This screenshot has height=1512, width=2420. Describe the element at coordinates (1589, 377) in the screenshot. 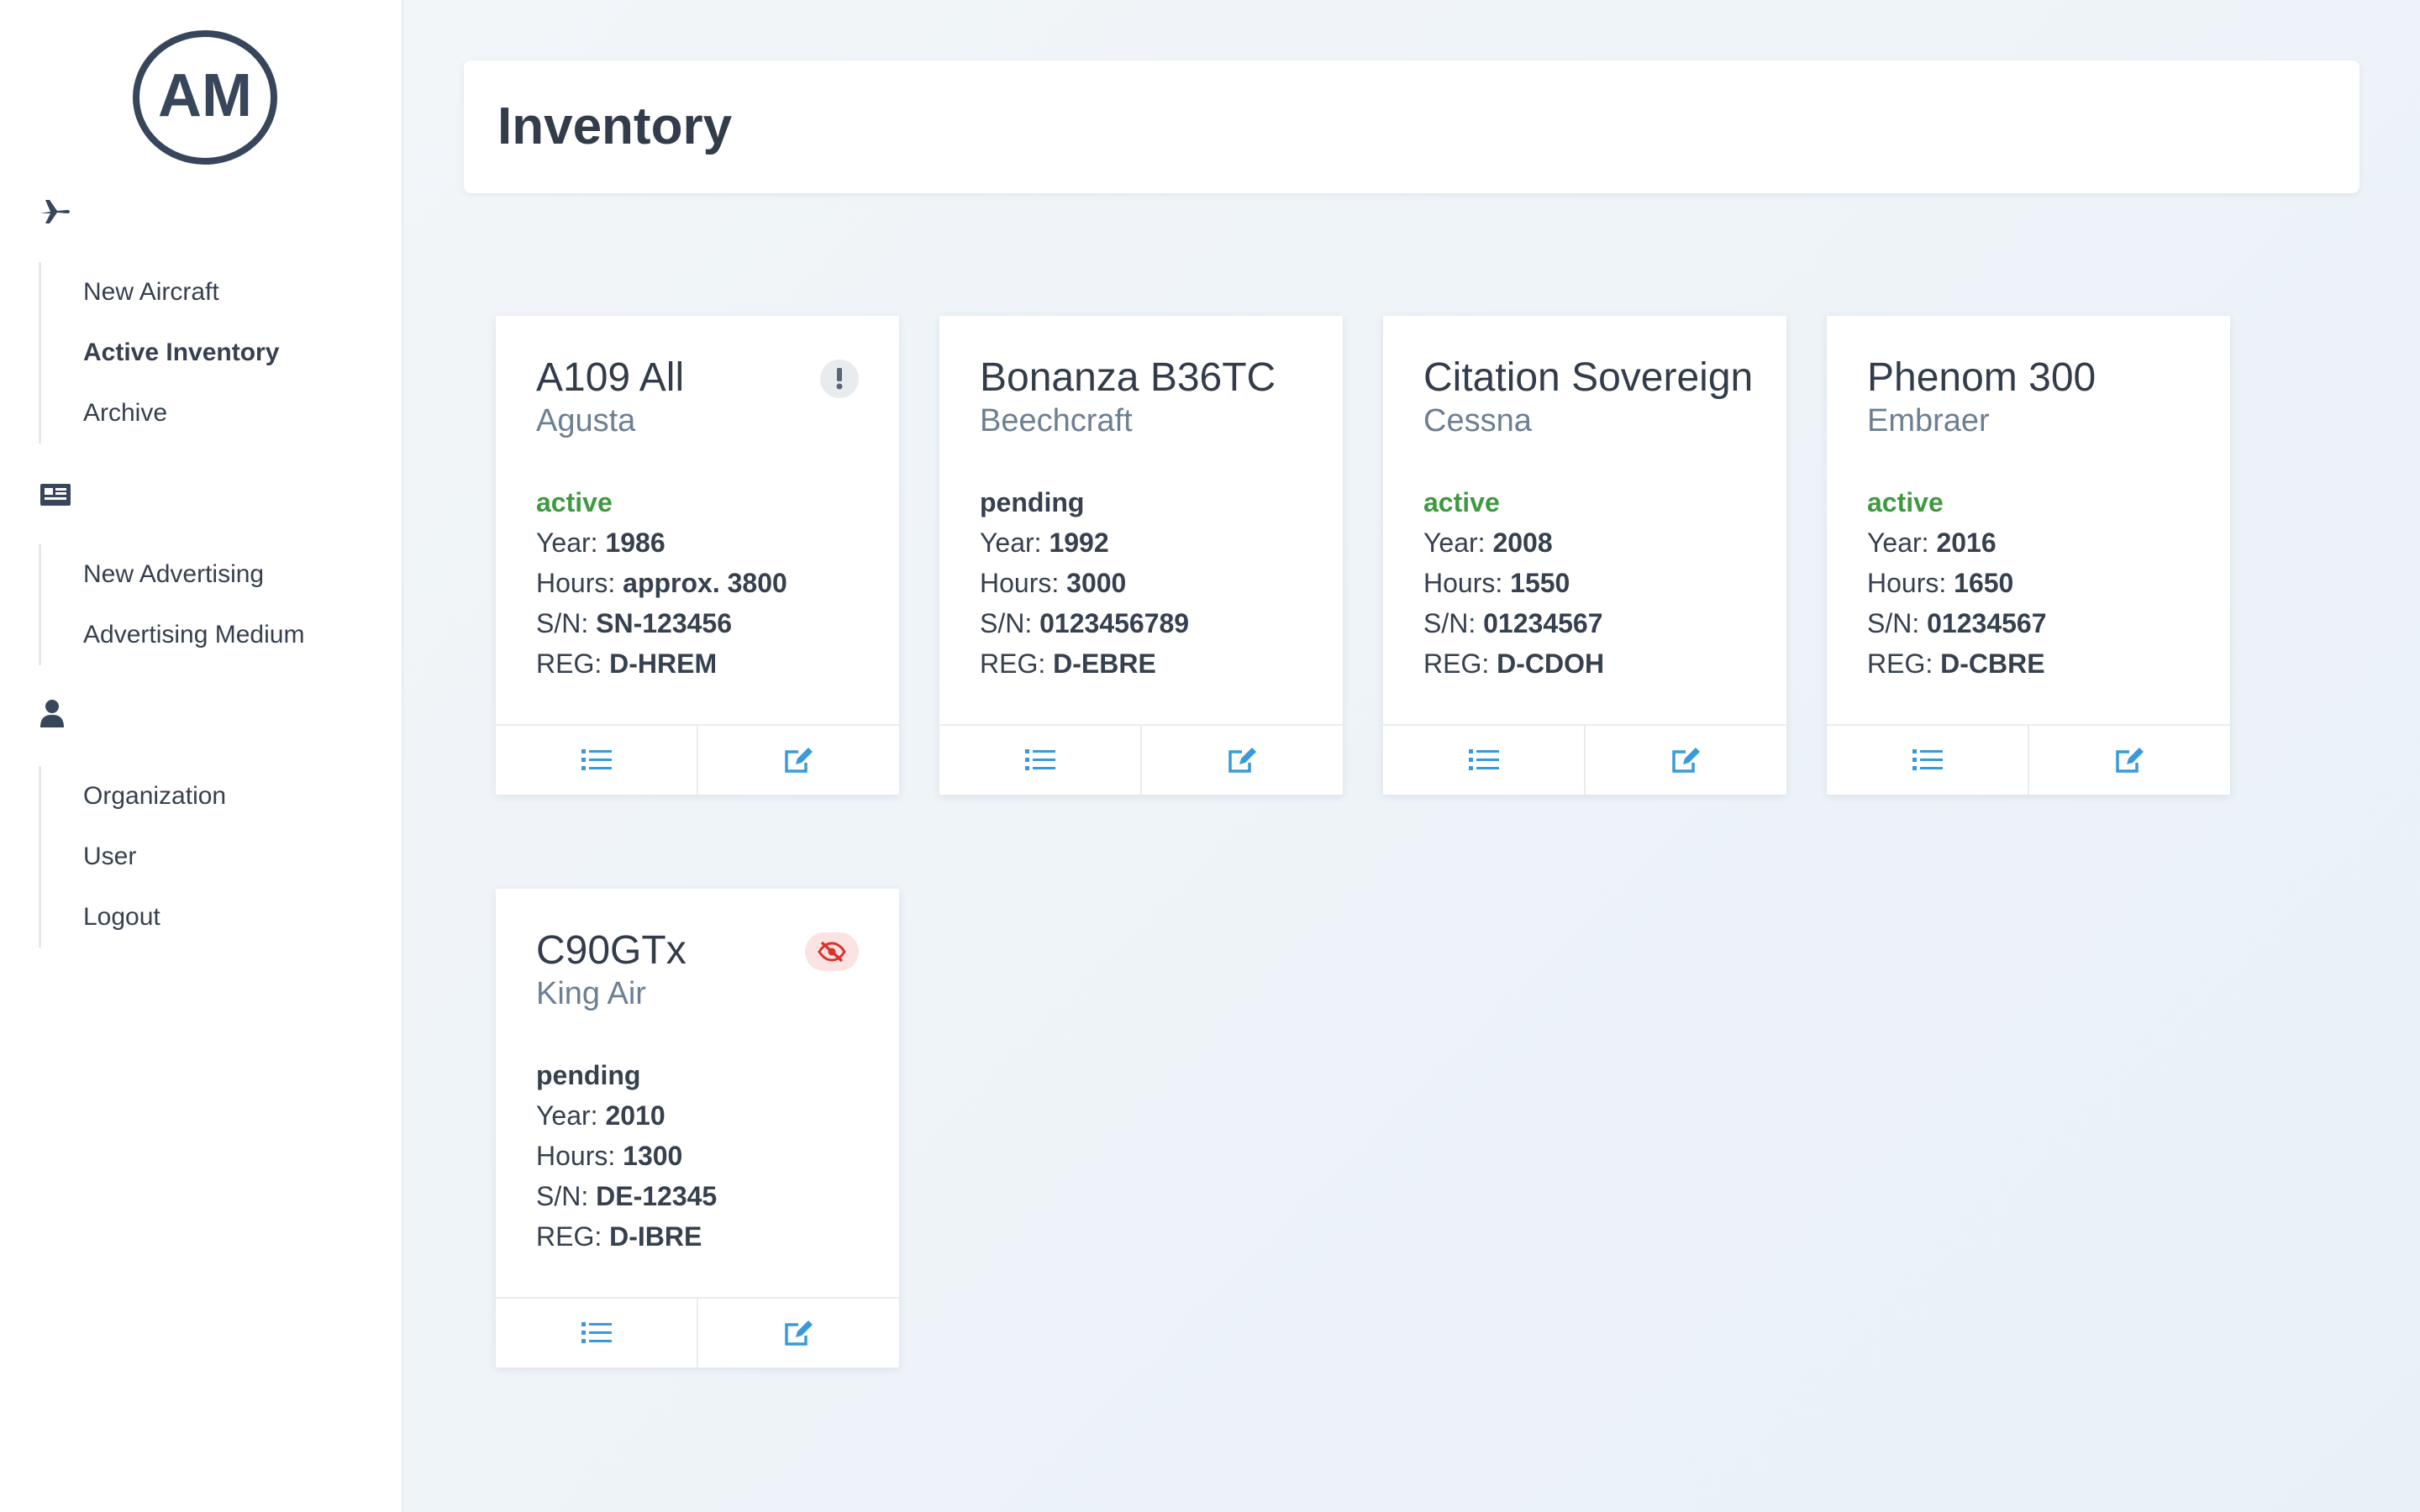

I see `aircraft-title: Citation Sovereign` at that location.